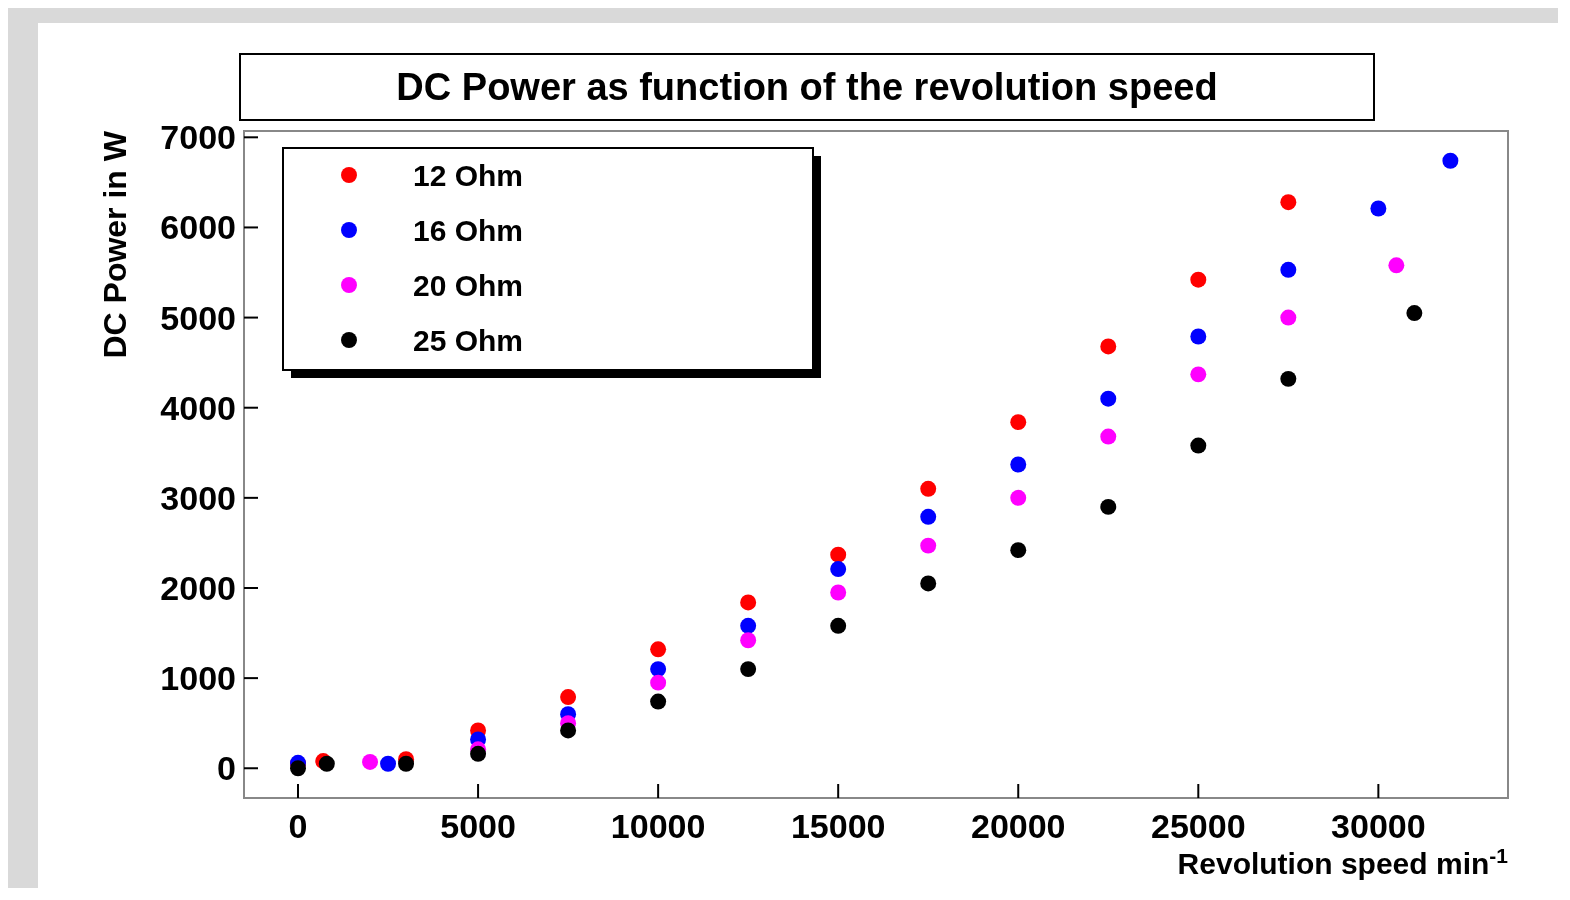  Describe the element at coordinates (468, 230) in the screenshot. I see `legend-label: 16 Ohm` at that location.